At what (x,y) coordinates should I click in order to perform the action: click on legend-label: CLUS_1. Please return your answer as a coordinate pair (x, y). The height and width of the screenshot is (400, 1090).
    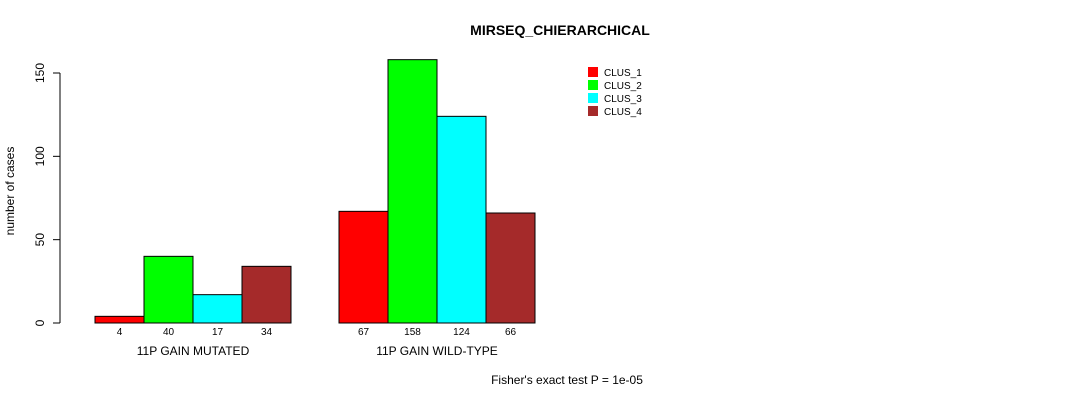
    Looking at the image, I should click on (623, 73).